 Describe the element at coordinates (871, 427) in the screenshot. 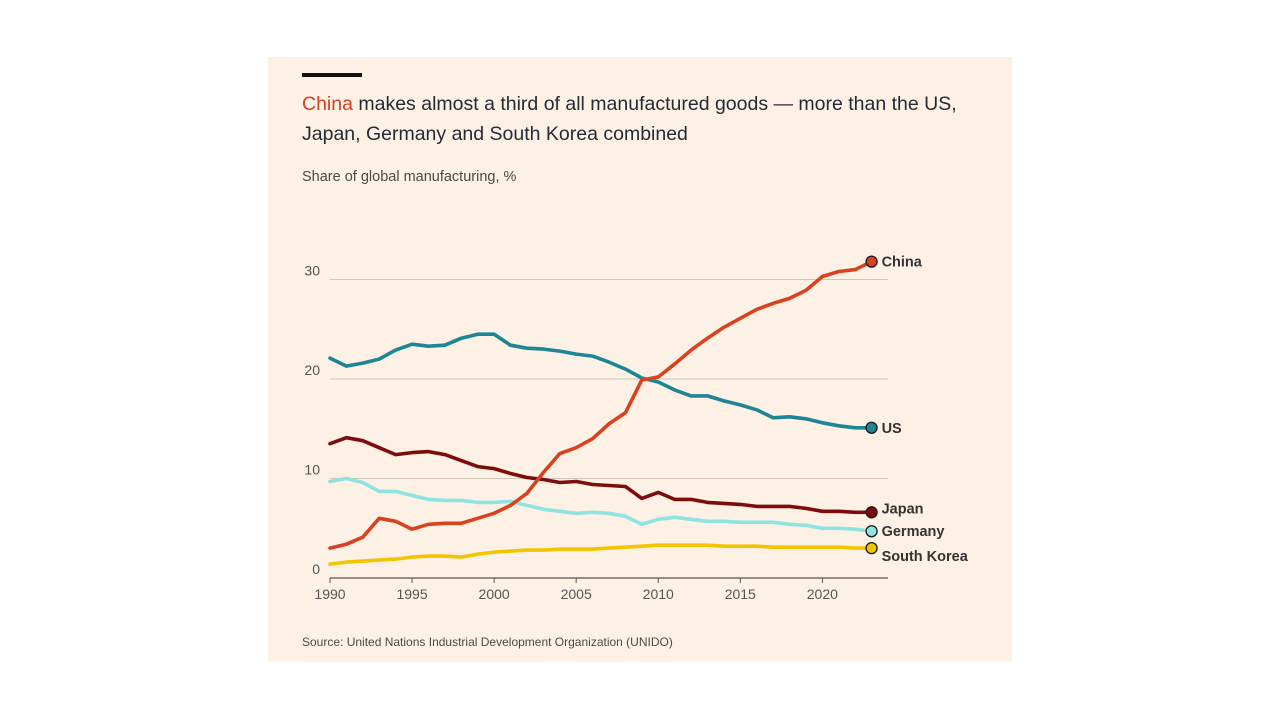

I see `end-marker-us` at that location.